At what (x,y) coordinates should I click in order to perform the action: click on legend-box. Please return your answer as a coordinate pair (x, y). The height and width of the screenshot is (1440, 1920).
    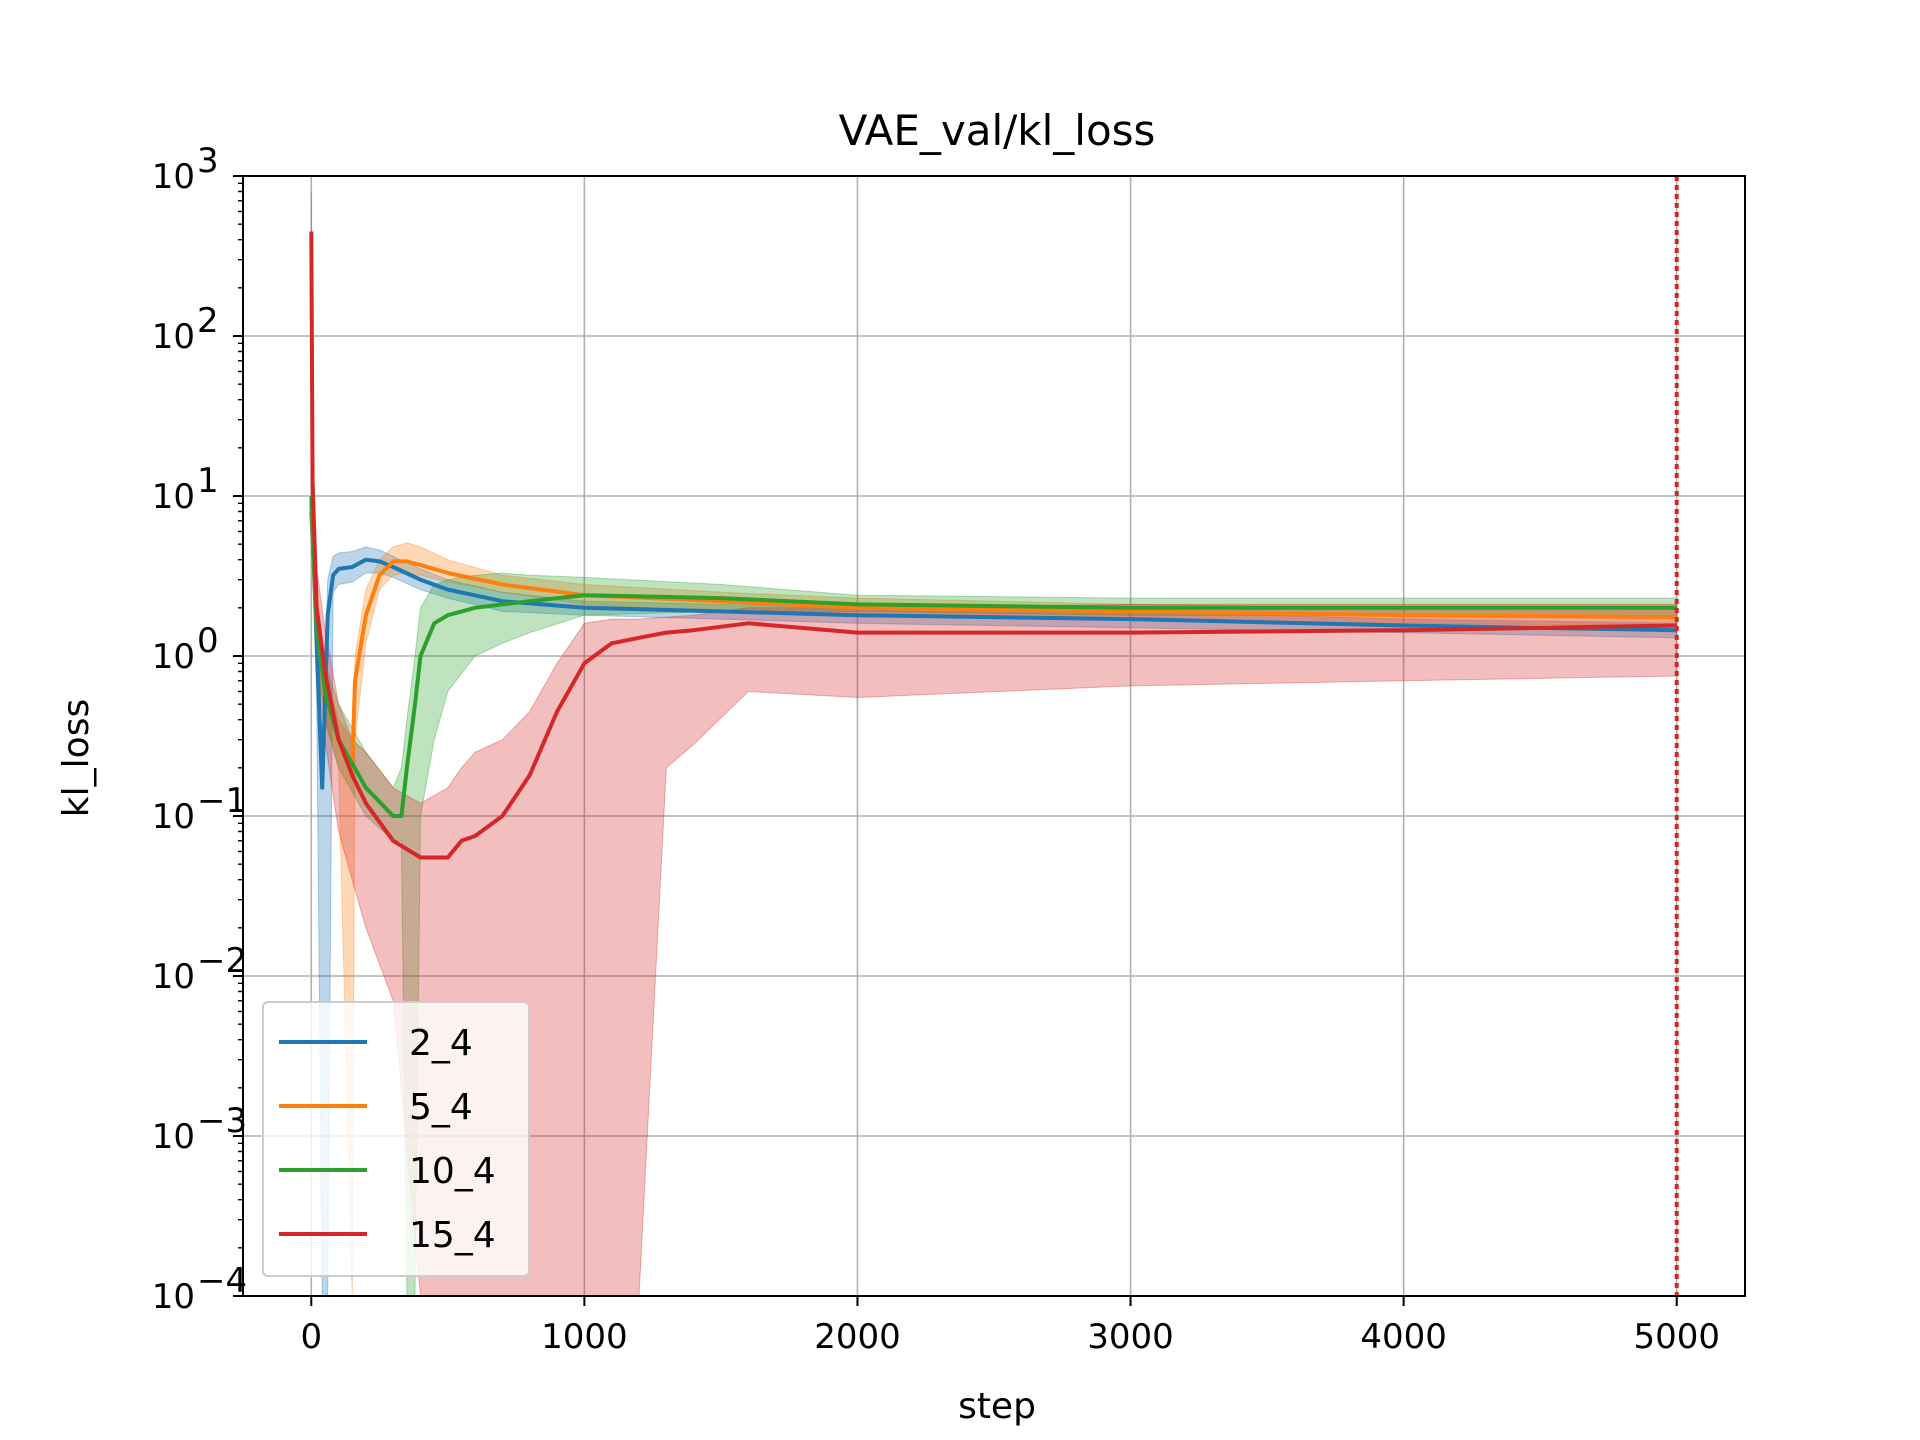
    Looking at the image, I should click on (396, 1139).